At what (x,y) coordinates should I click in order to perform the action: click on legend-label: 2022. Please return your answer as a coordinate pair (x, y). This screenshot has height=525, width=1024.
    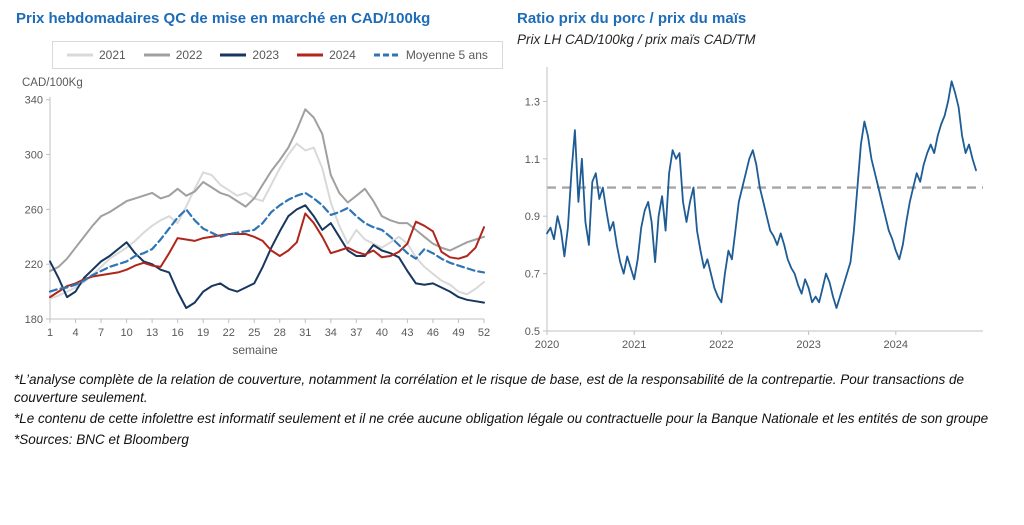
    Looking at the image, I should click on (189, 54).